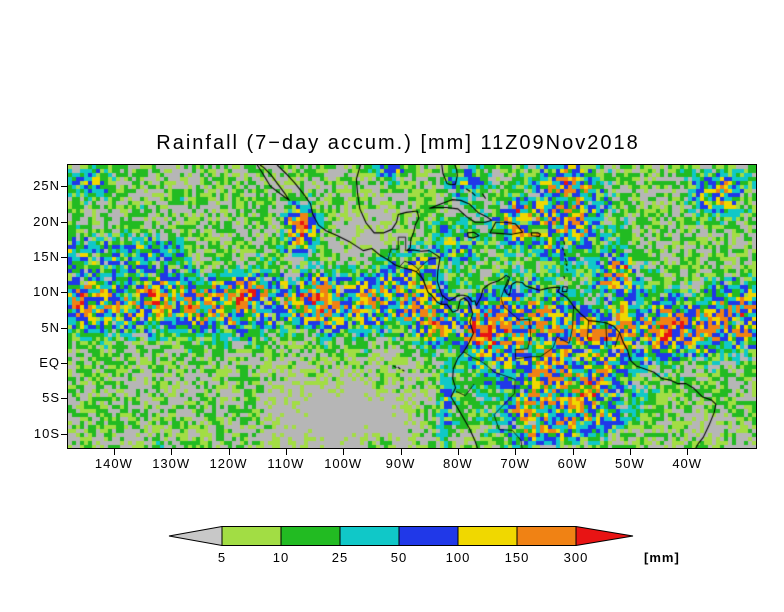  I want to click on lat-tick-label: EQ, so click(49, 363).